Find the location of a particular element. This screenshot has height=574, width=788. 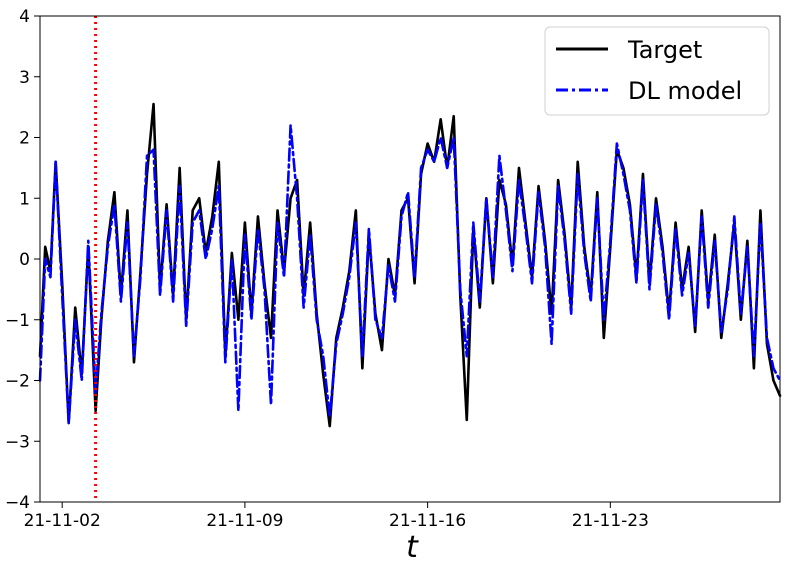

y-tick-label-6: 2 is located at coordinates (24, 139).